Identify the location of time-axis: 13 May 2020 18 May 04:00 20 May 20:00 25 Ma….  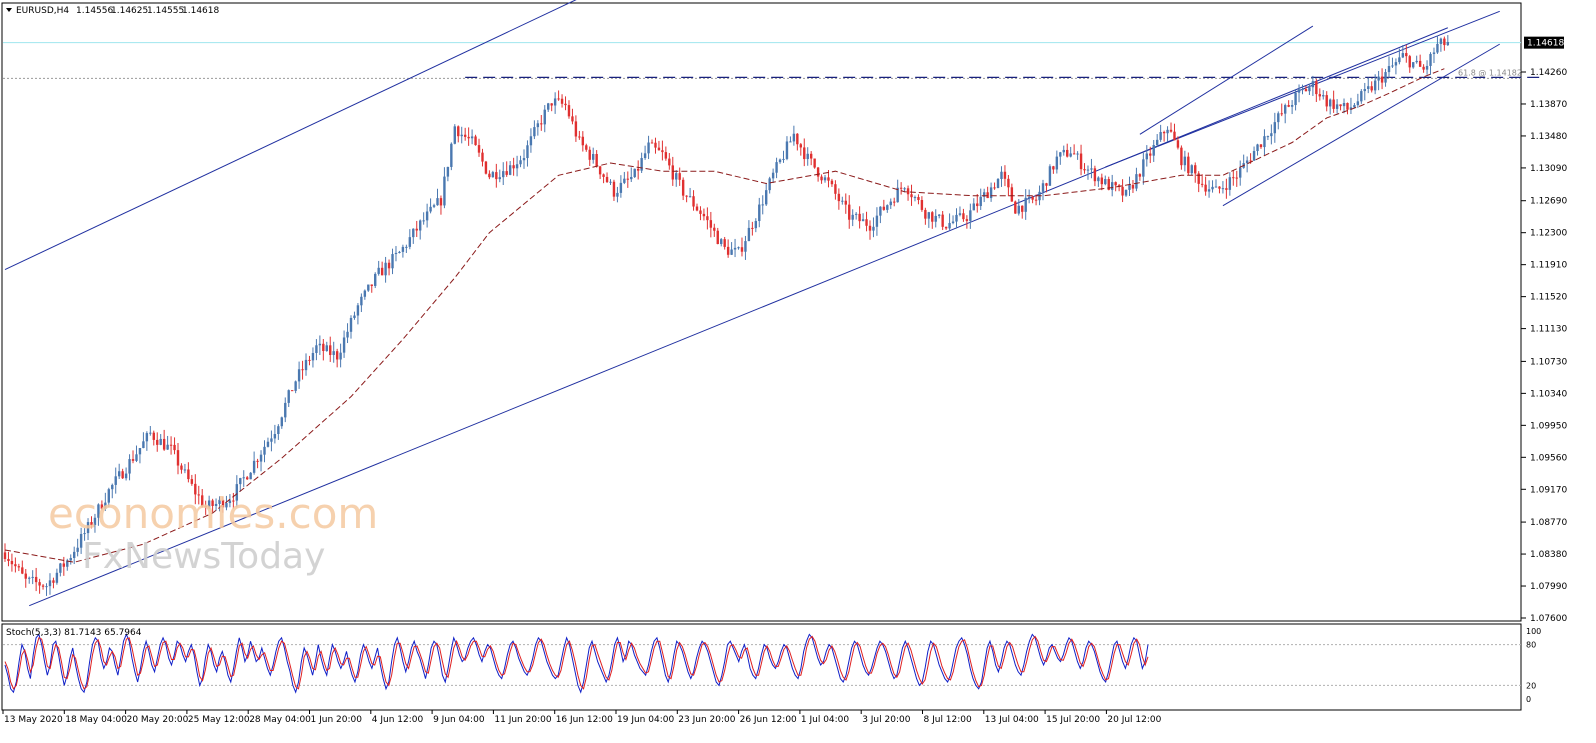
(582, 717).